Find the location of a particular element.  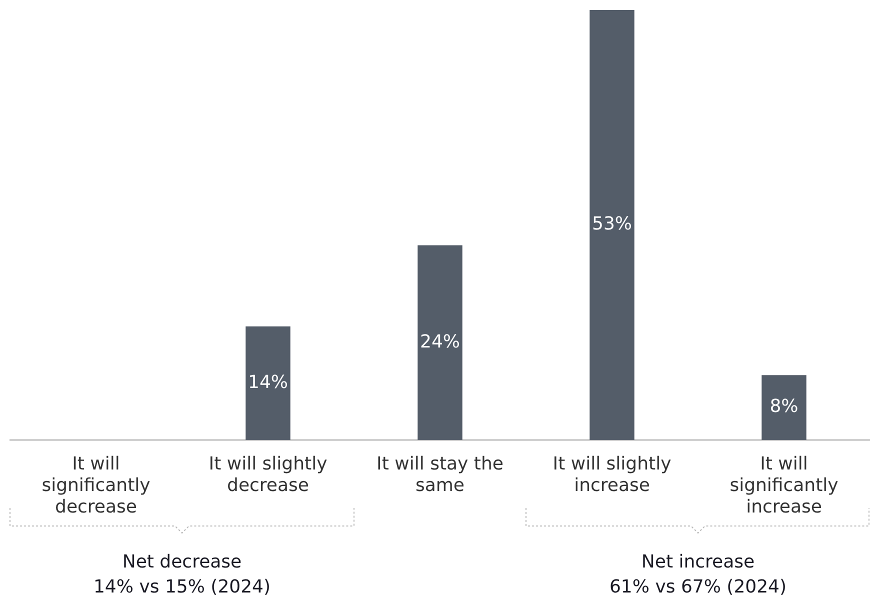

x-tick-label: It will significantly decrease is located at coordinates (96, 485).